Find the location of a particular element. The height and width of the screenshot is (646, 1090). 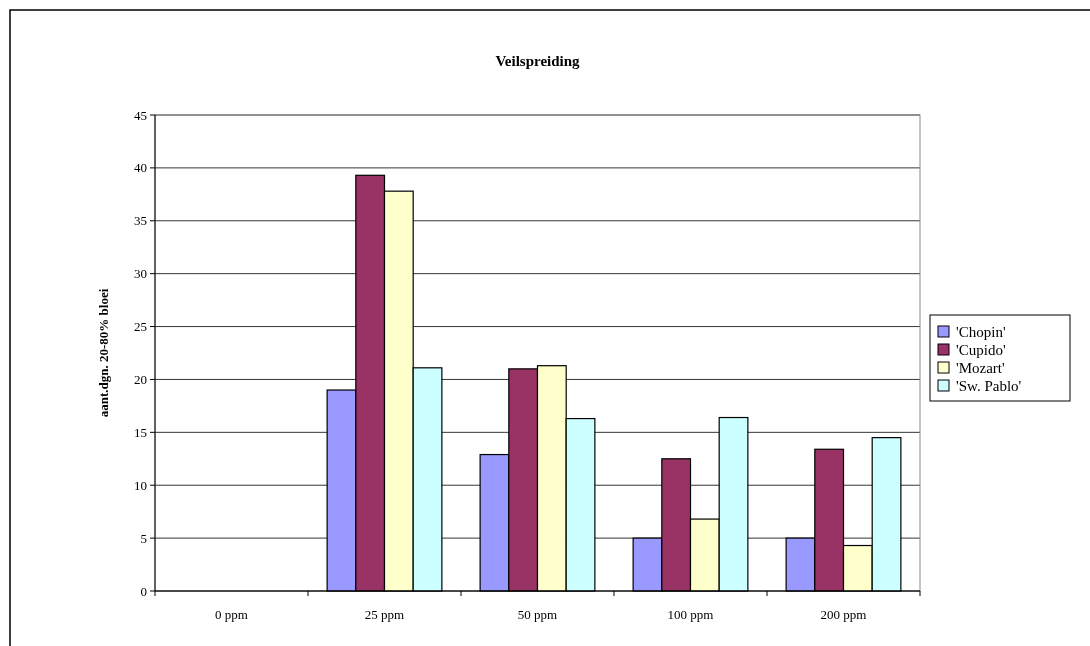

chart-title: Veilspreiding is located at coordinates (538, 61).